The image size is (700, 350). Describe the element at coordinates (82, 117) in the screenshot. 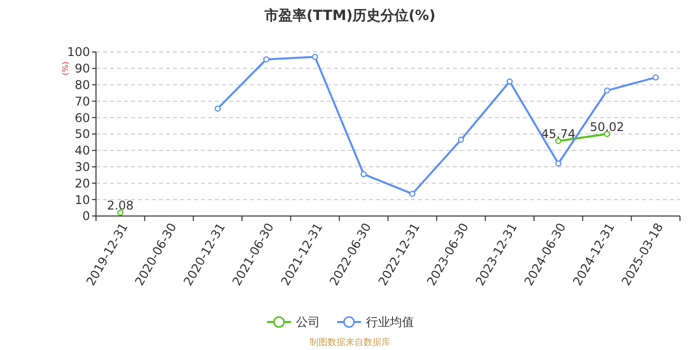

I see `y-tick-label: 60` at that location.